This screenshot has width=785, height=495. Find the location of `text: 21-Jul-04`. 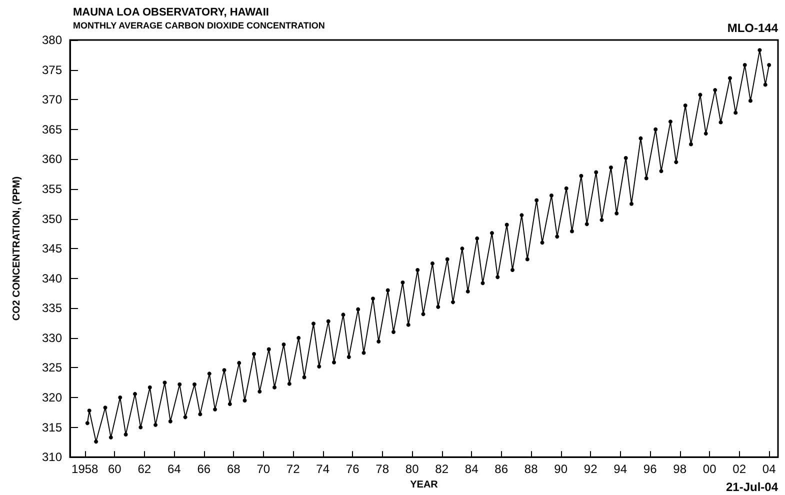

text: 21-Jul-04 is located at coordinates (752, 487).